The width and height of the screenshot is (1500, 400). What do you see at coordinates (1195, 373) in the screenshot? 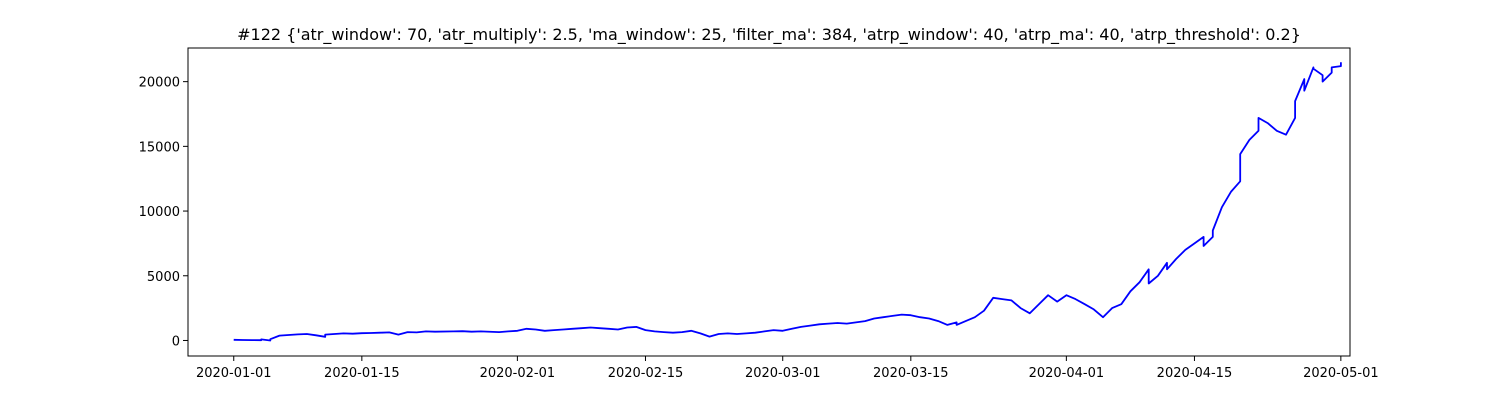
I see `x-tick-label: 2020-04-15` at bounding box center [1195, 373].